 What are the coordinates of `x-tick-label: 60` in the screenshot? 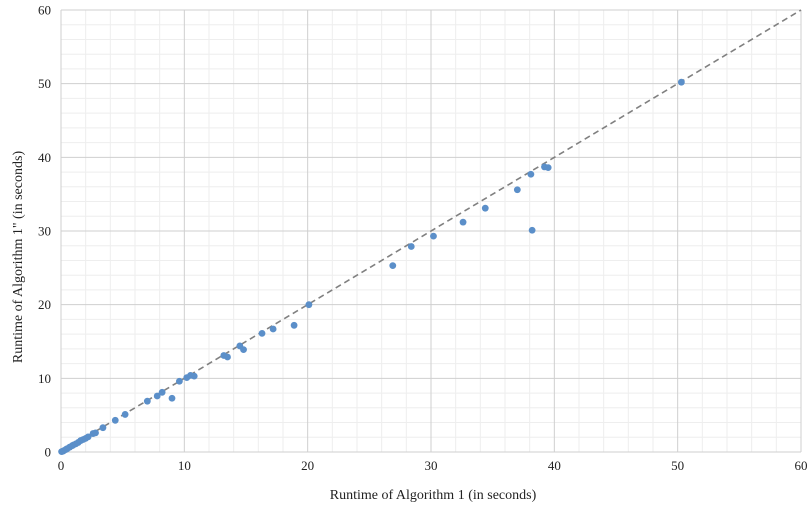 It's located at (801, 465).